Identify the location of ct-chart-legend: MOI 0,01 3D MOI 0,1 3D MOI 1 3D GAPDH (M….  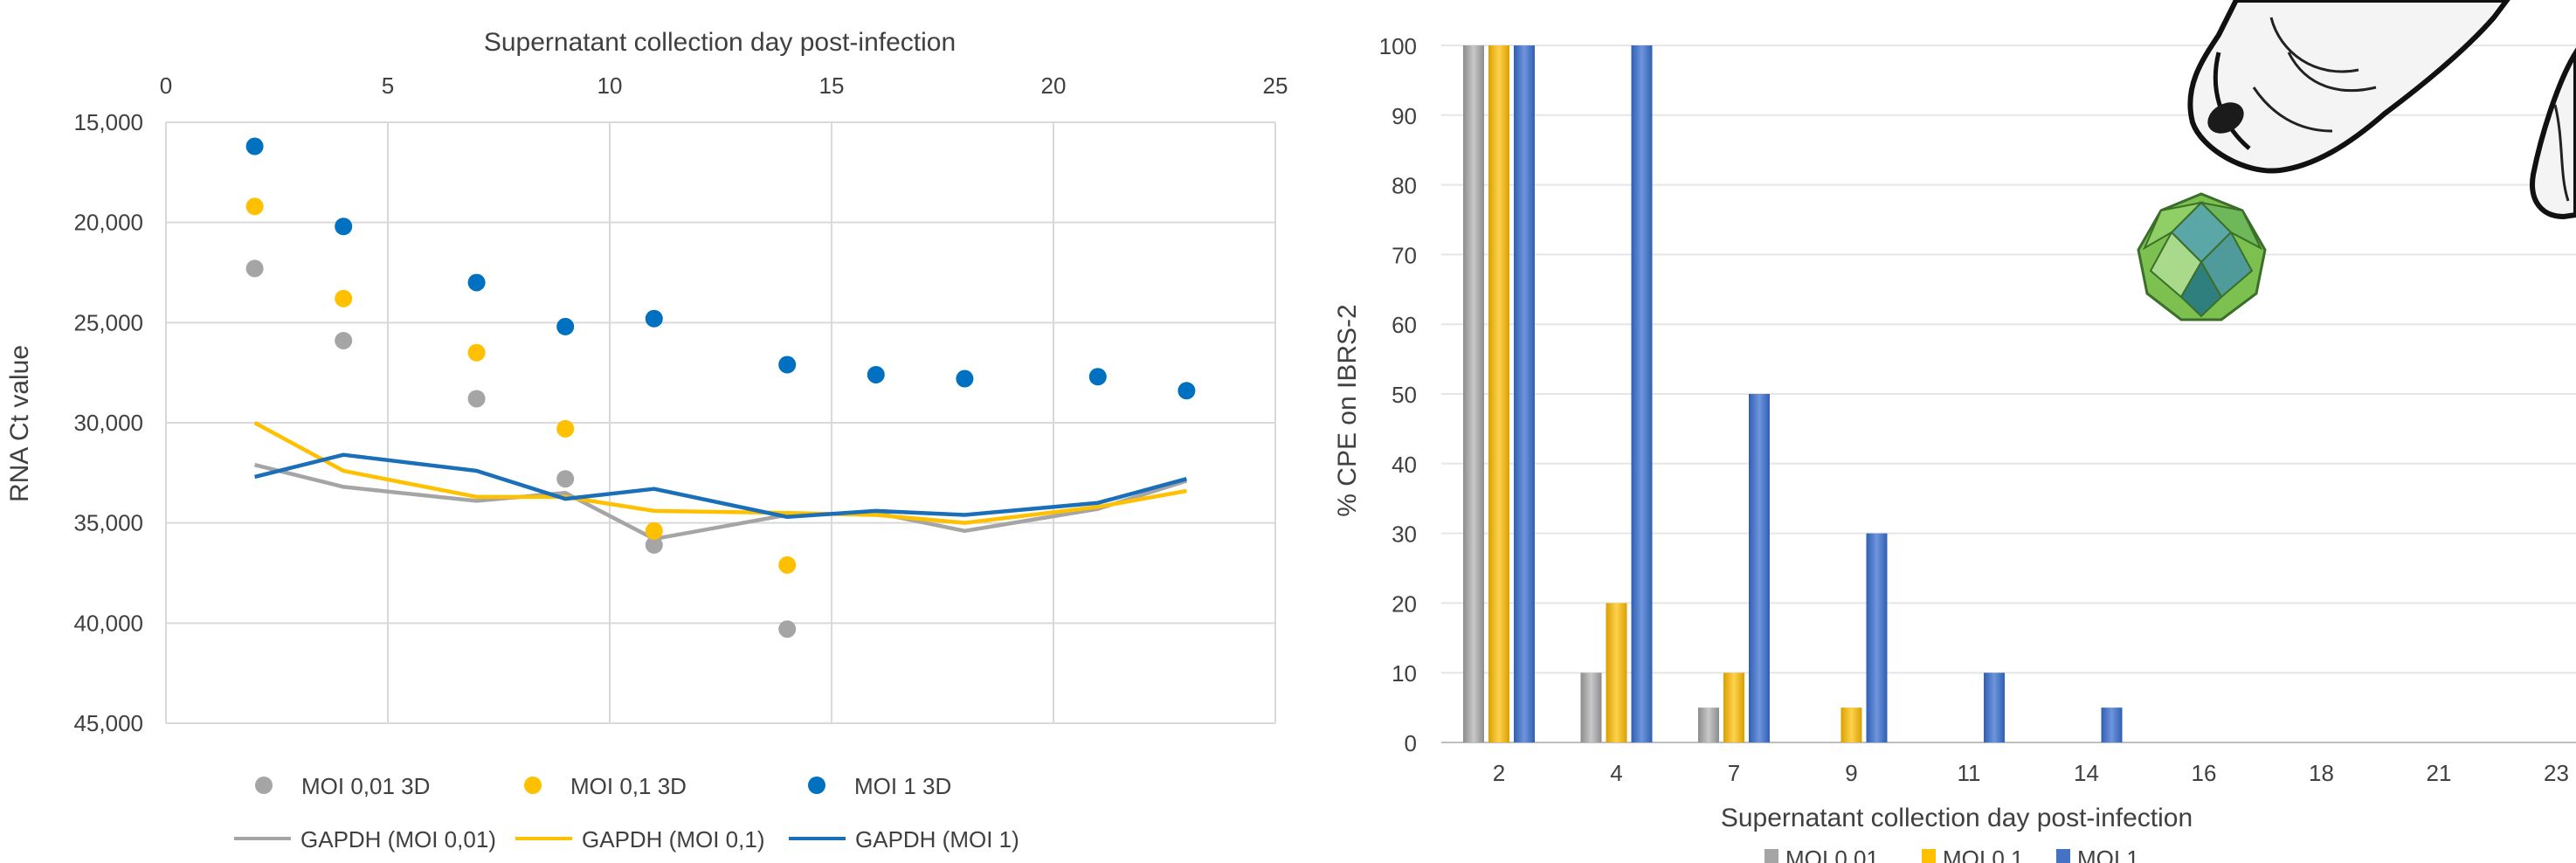
(626, 813).